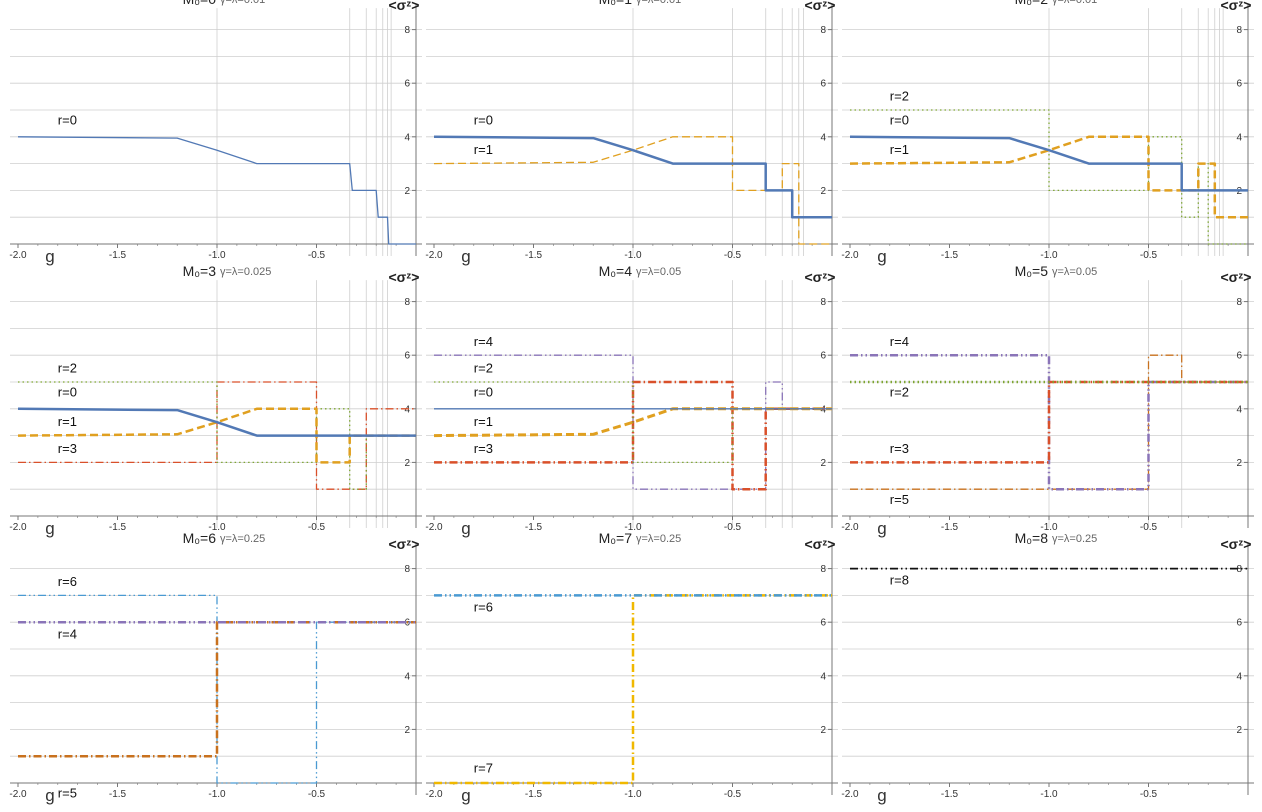 This screenshot has height=812, width=1262. What do you see at coordinates (67, 581) in the screenshot?
I see `series-label: r=6` at bounding box center [67, 581].